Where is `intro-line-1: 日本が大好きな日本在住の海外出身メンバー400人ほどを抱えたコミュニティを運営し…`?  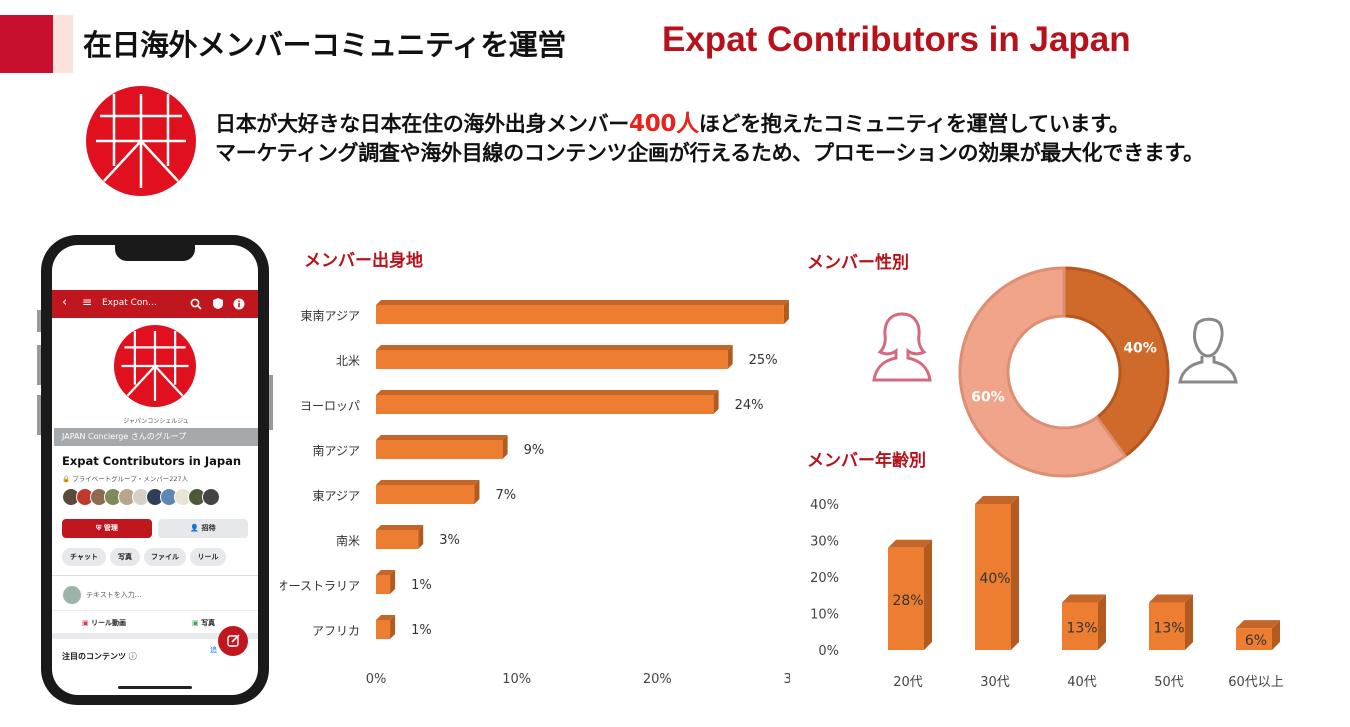
intro-line-1: 日本が大好きな日本在住の海外出身メンバー400人ほどを抱えたコミュニティを運営し… is located at coordinates (672, 124).